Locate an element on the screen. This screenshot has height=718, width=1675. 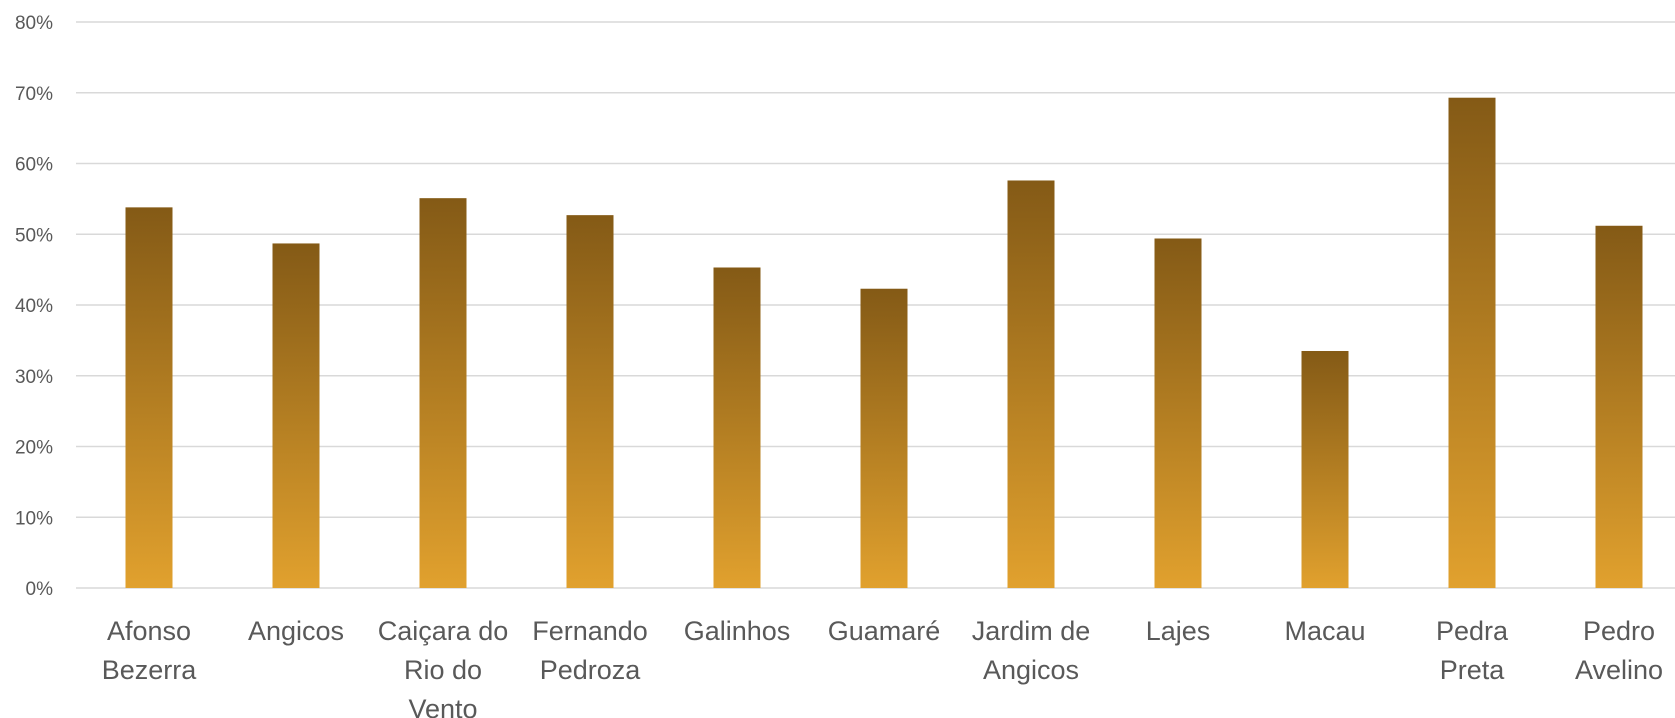
x-category-label: Caiçara do Rio do Vento is located at coordinates (443, 667).